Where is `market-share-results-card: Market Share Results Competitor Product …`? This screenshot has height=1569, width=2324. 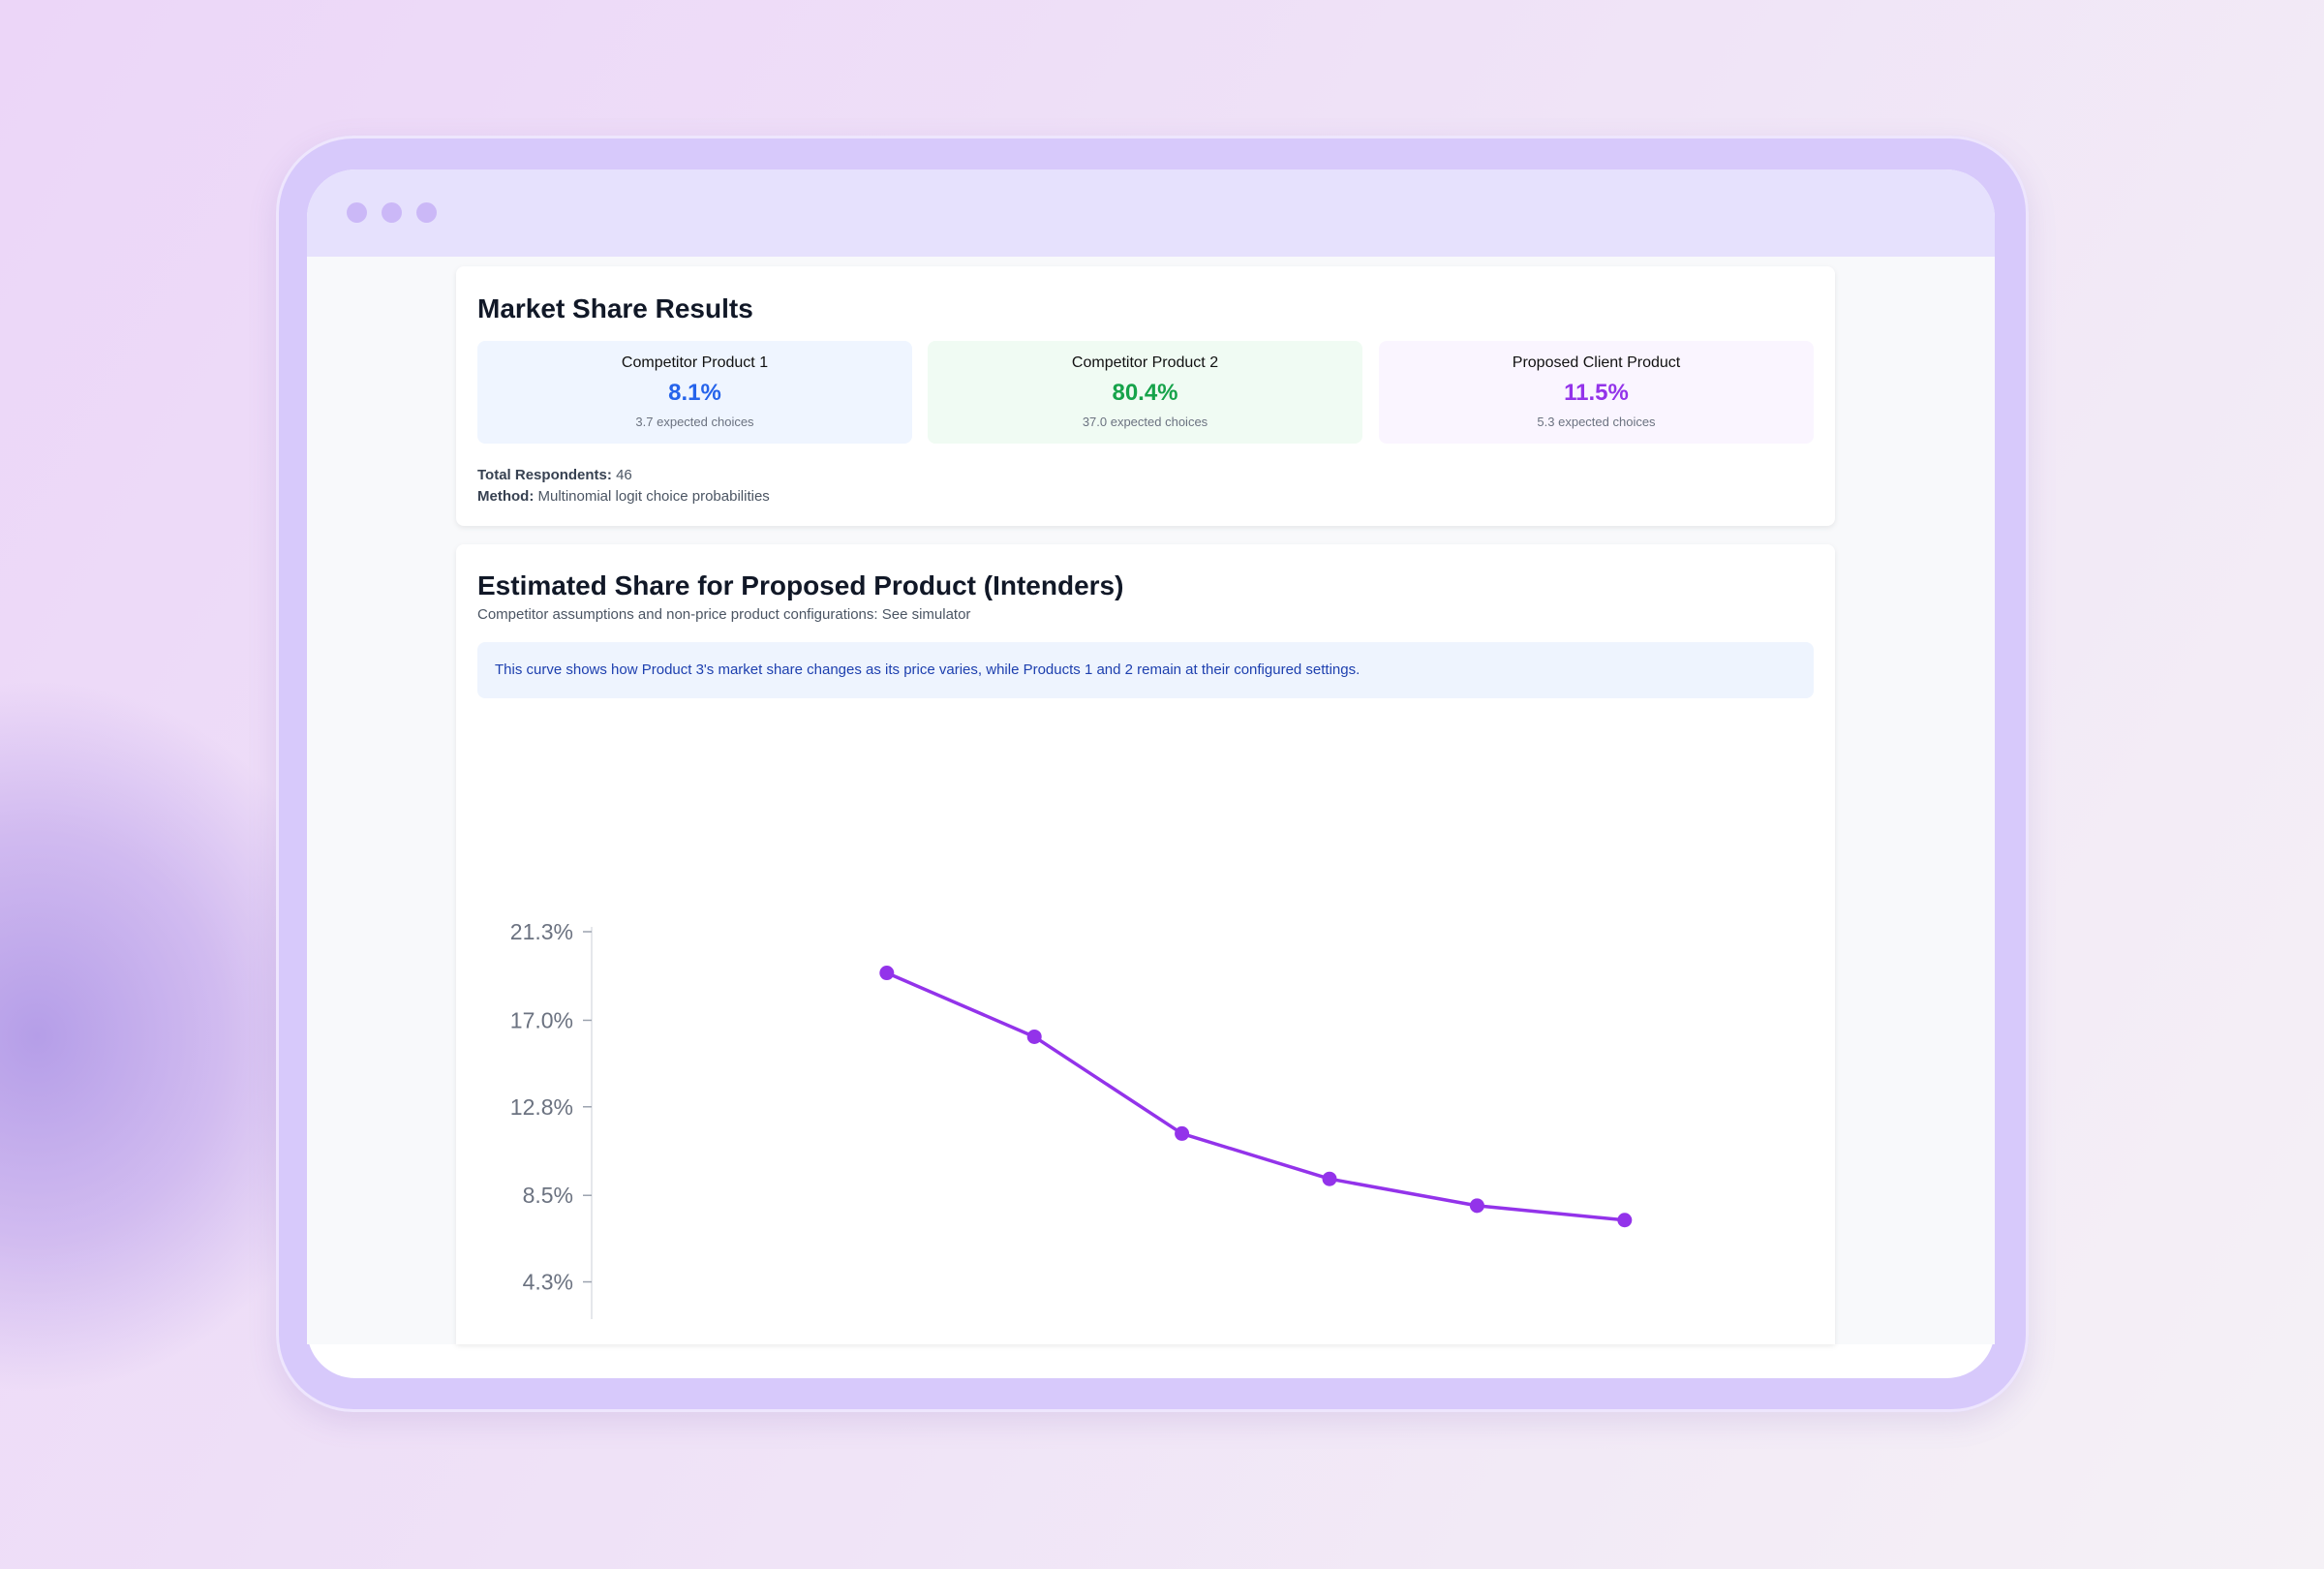 market-share-results-card: Market Share Results Competitor Product … is located at coordinates (1145, 396).